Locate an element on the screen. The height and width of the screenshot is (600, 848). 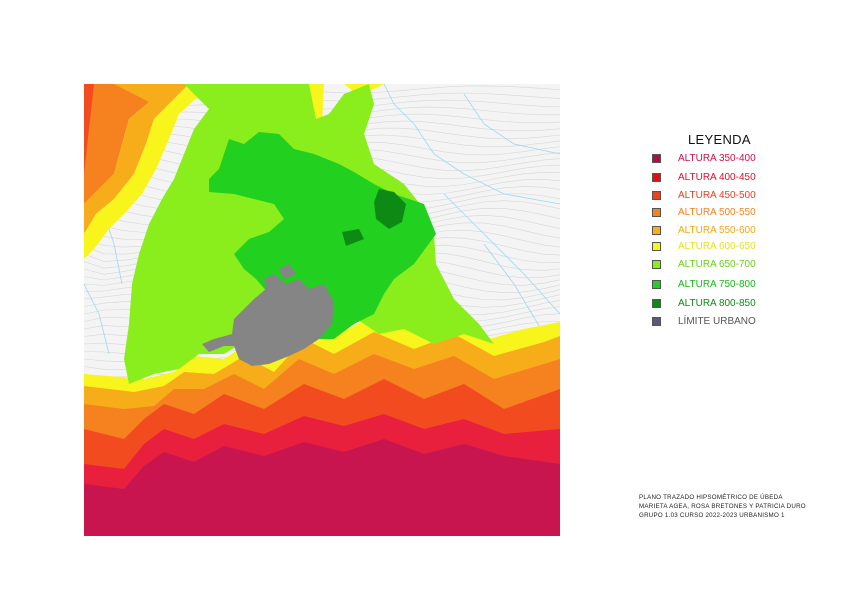
title-block-line-1: PLANO TRAZADO HIPSOMÉTRICO DE ÚBEDA is located at coordinates (711, 497).